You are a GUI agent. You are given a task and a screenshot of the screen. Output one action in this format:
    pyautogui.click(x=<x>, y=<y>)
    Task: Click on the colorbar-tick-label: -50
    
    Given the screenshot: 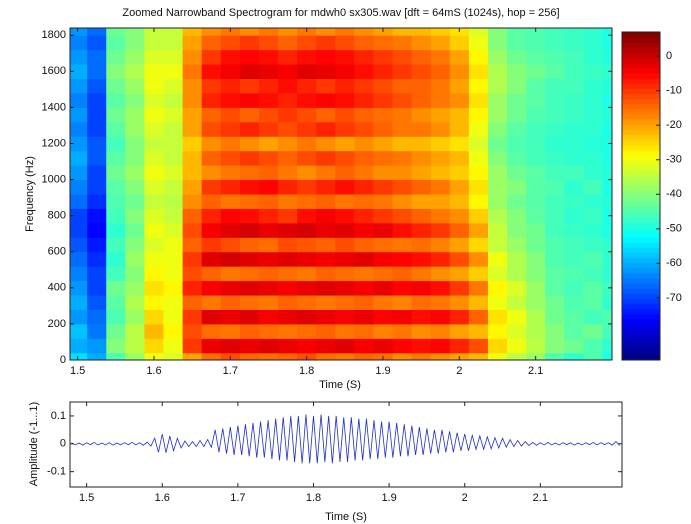 What is the action you would take?
    pyautogui.click(x=674, y=229)
    